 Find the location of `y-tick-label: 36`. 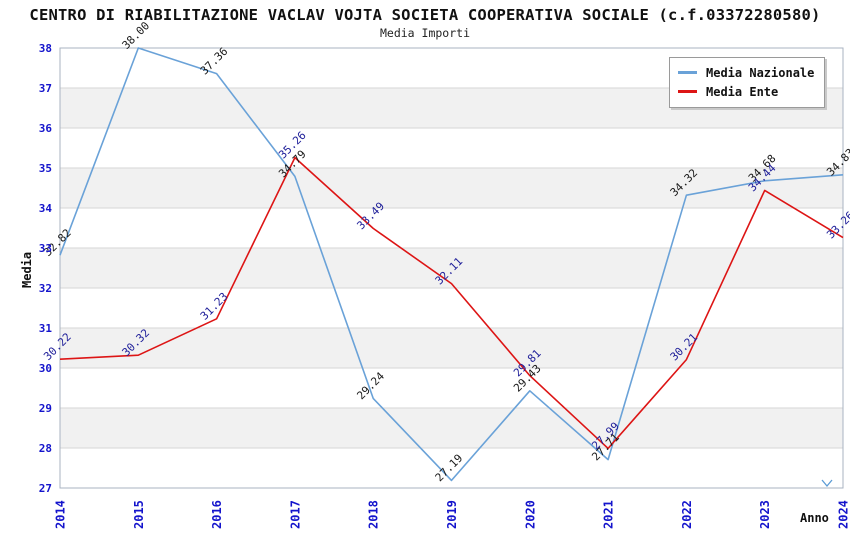

y-tick-label: 36 is located at coordinates (46, 128).